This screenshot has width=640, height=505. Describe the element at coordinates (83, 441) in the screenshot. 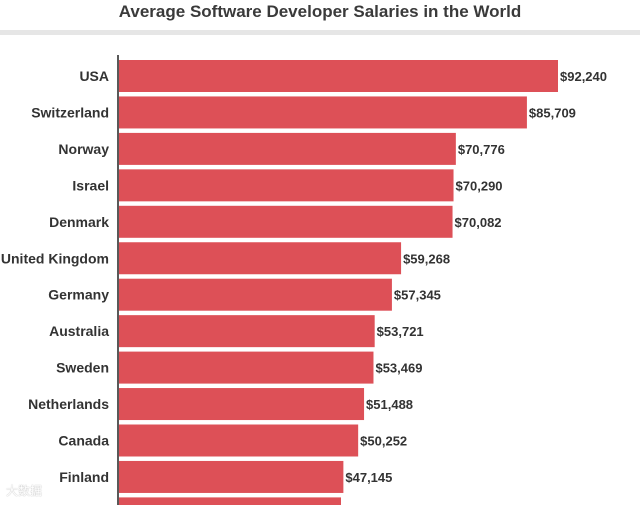

I see `category-label: Canada` at that location.